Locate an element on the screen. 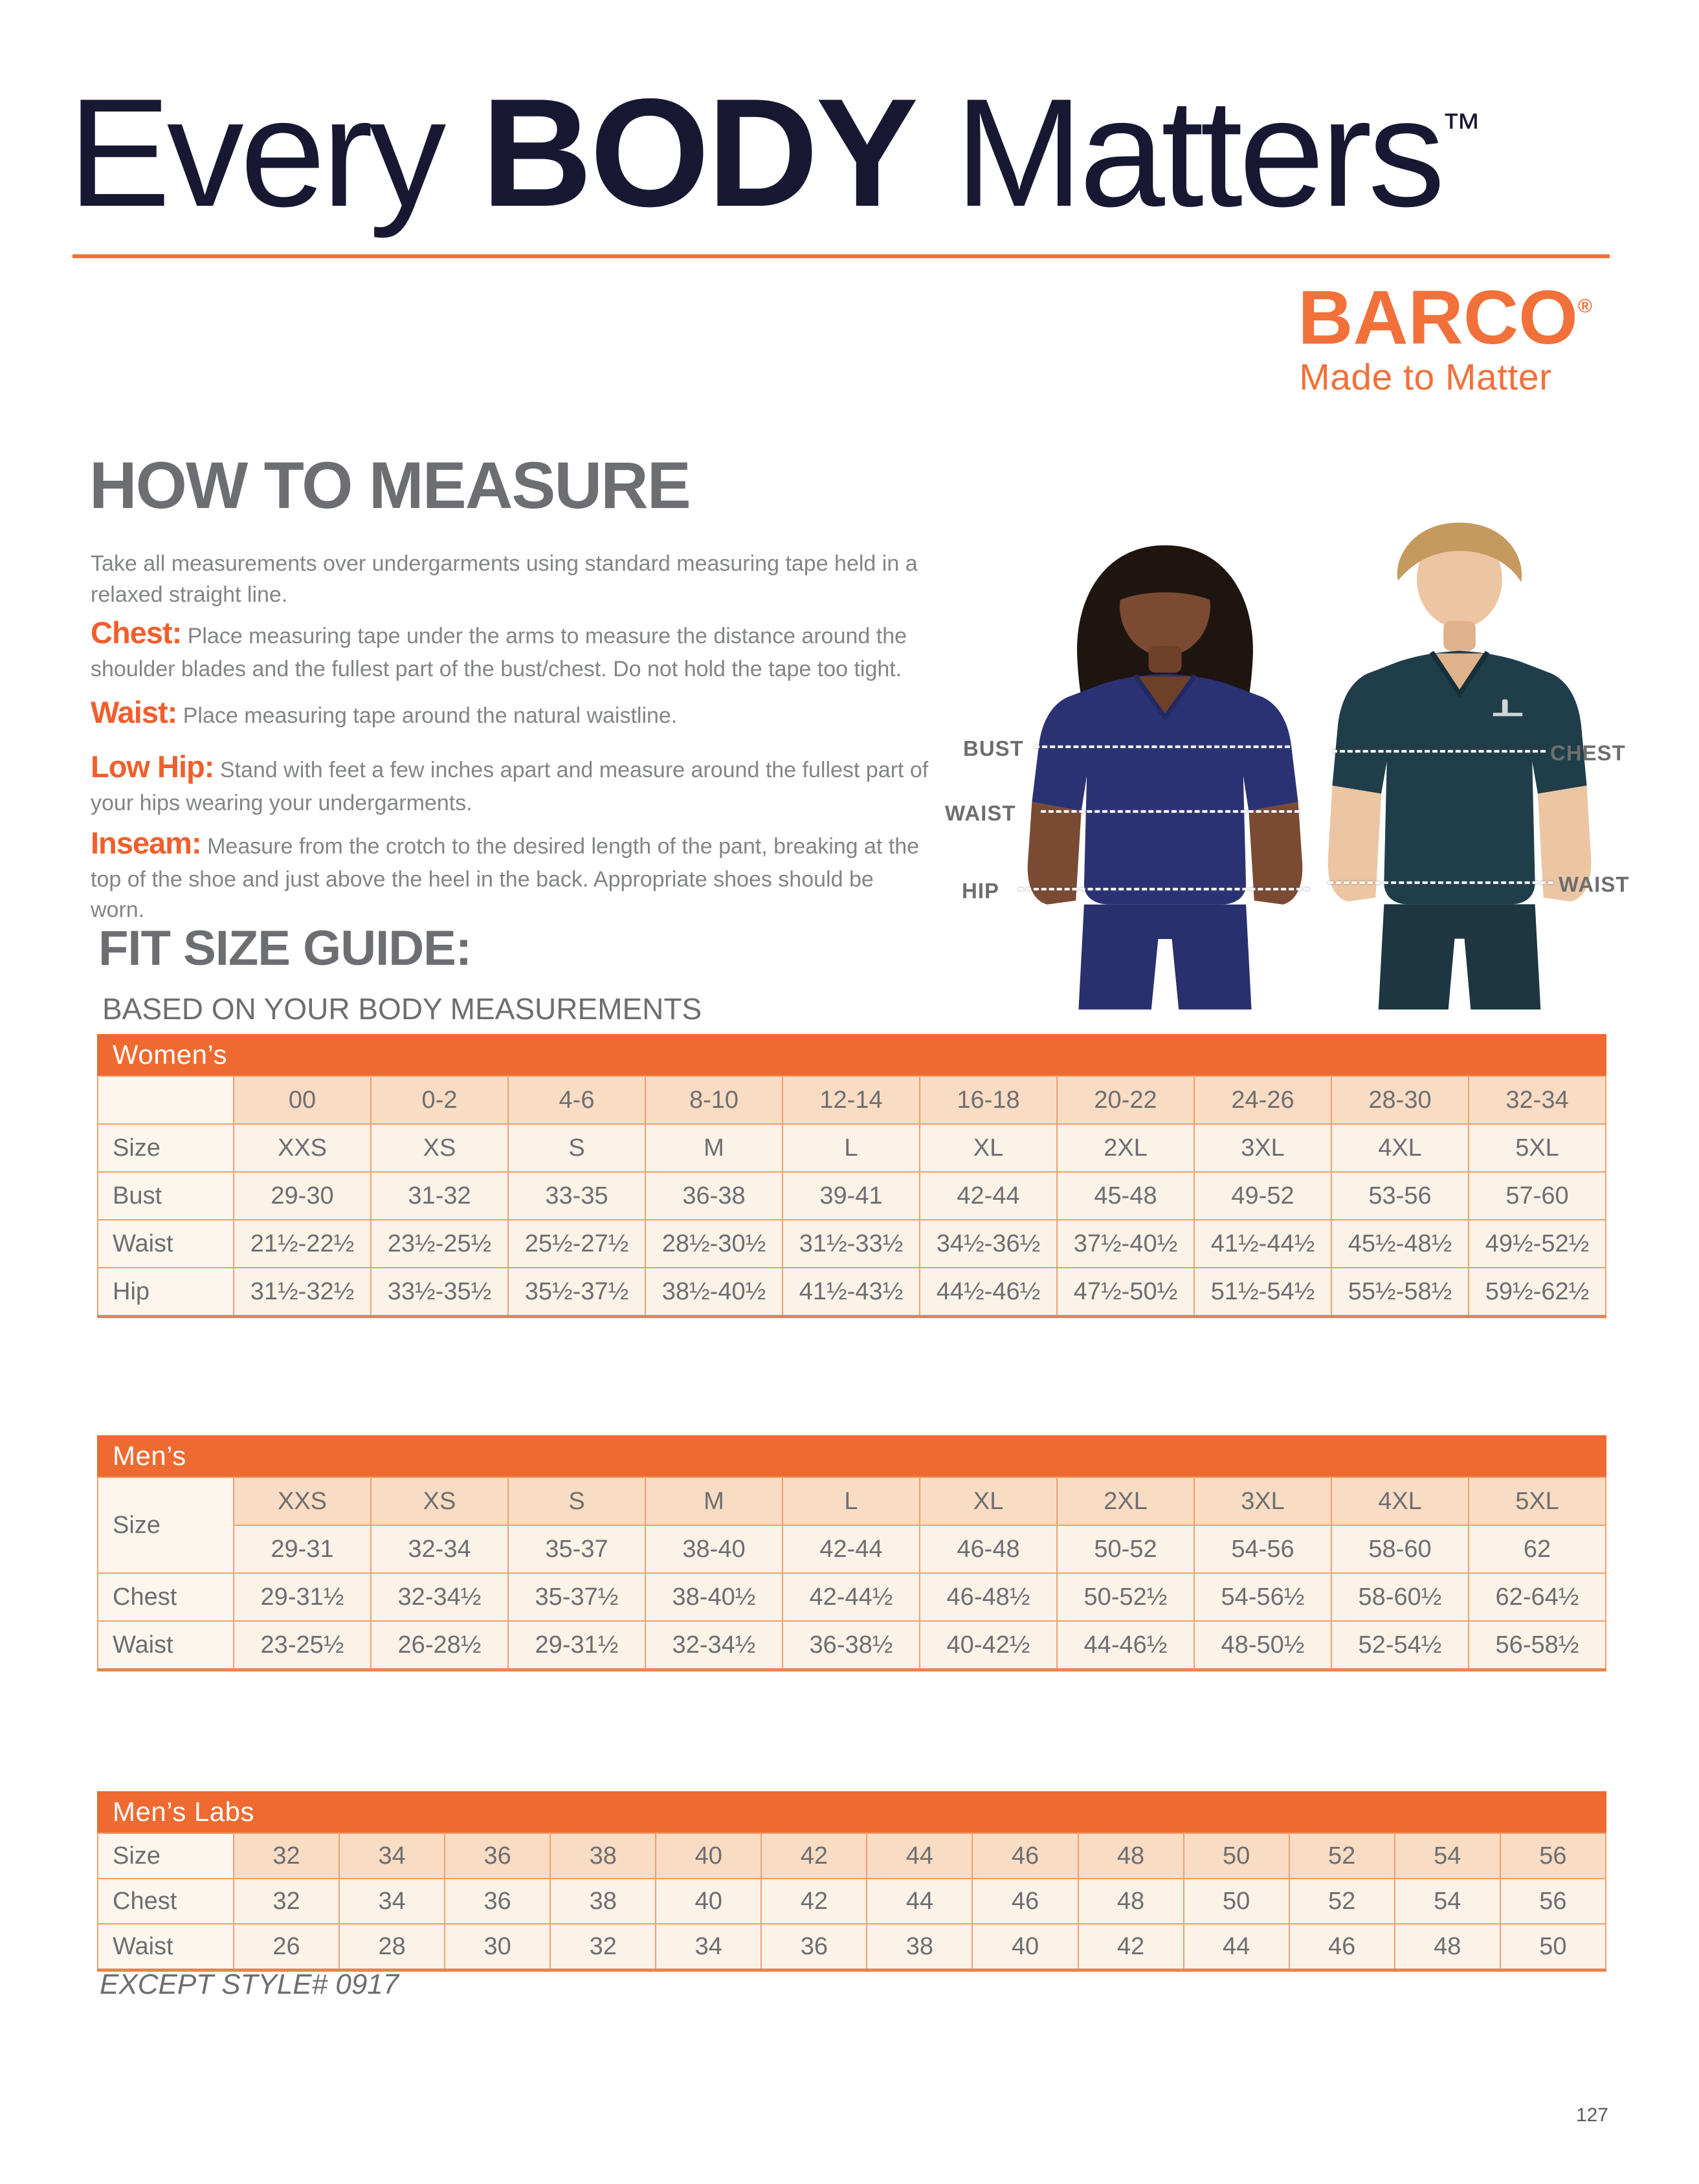  table-cell: 31½-33½ is located at coordinates (851, 1243).